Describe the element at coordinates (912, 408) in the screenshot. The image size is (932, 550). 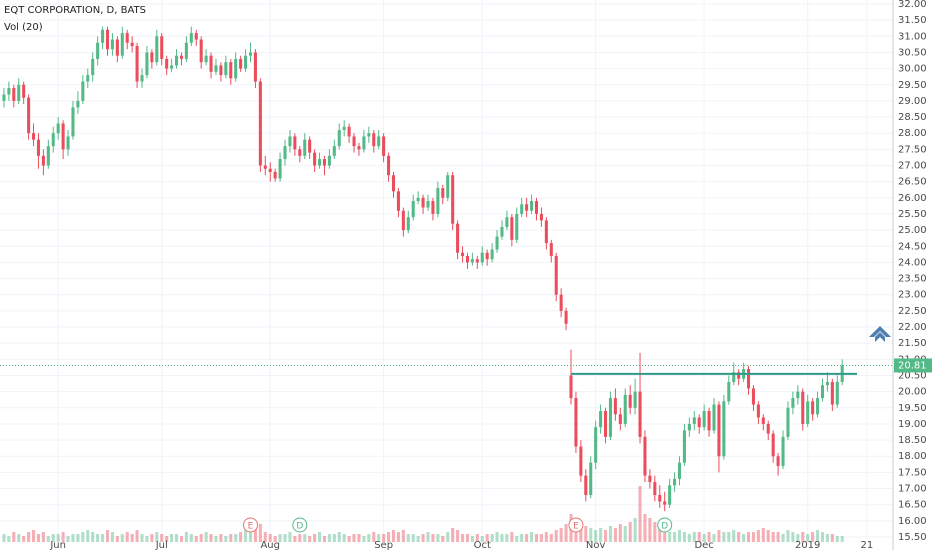
I see `y-tick-label: 19.50` at that location.